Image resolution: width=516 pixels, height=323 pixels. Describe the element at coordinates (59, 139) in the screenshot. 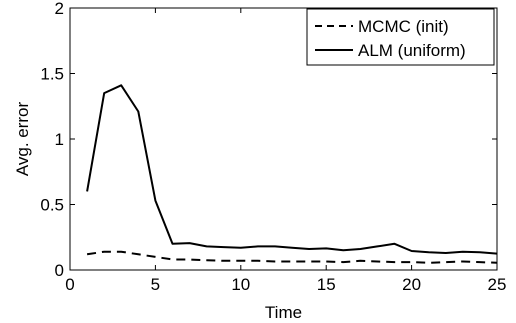

I see `y-tick-label: 1` at that location.